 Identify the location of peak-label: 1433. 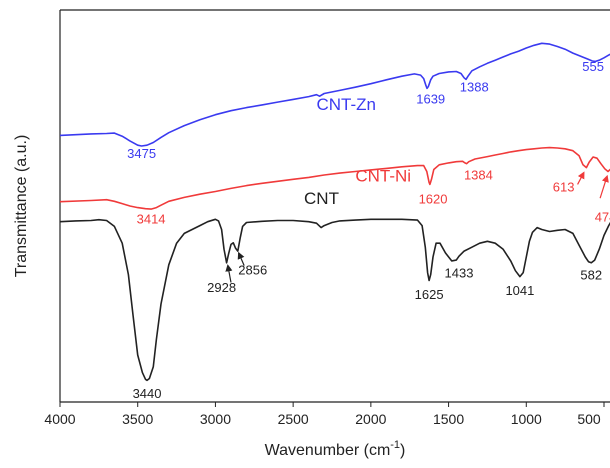
(459, 272).